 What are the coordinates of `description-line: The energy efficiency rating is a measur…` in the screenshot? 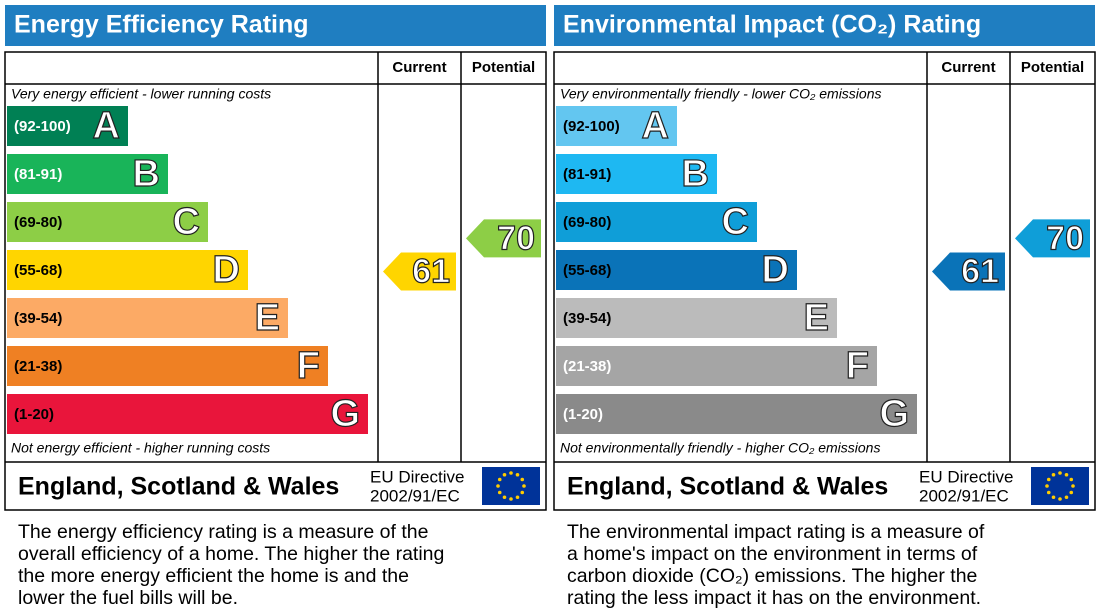 It's located at (223, 532).